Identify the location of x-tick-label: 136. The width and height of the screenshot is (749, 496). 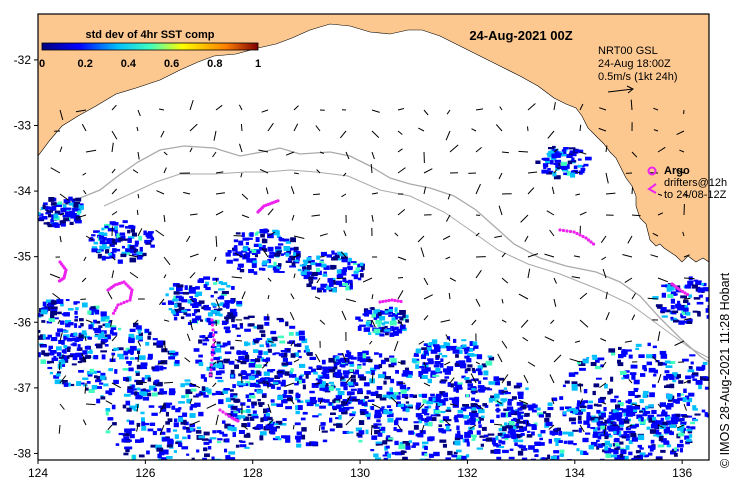
(682, 473).